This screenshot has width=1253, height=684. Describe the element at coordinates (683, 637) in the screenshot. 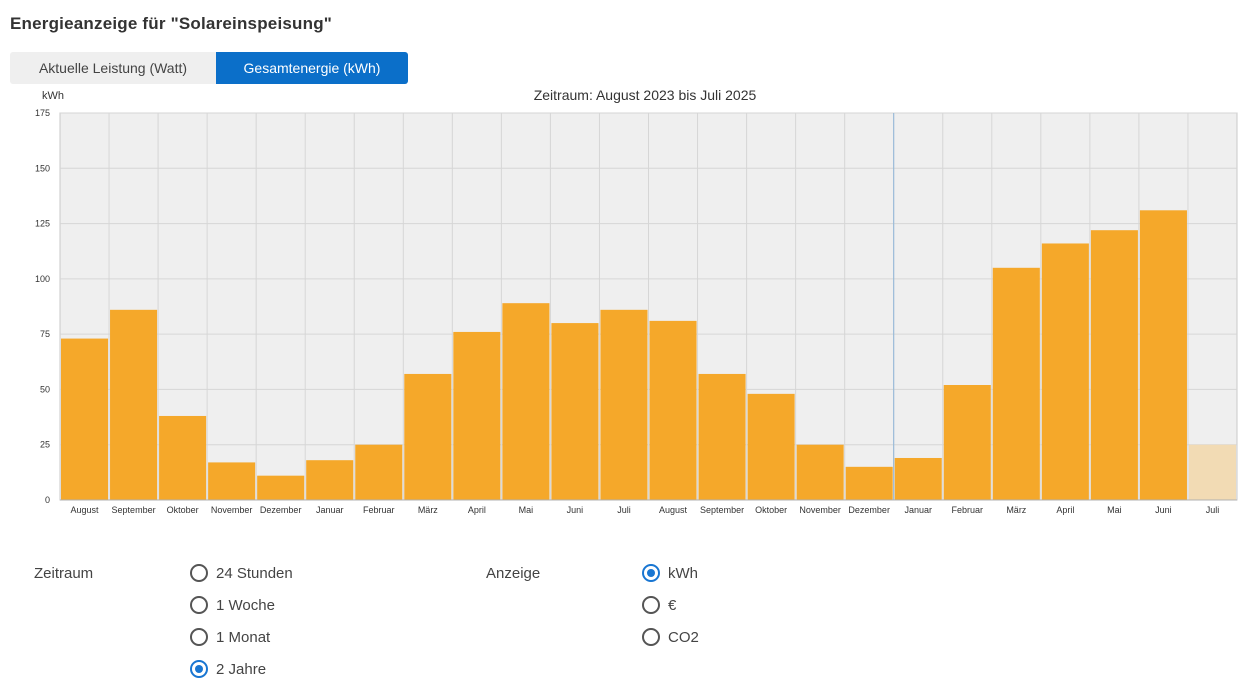

I see `radio-label: CO2` at that location.